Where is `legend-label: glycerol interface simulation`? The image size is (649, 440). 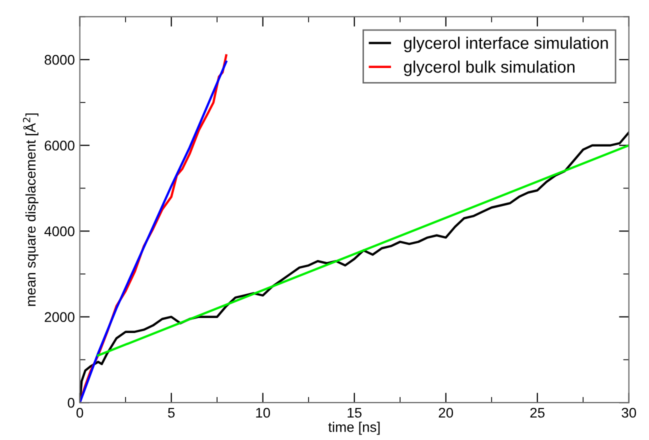 legend-label: glycerol interface simulation is located at coordinates (506, 44).